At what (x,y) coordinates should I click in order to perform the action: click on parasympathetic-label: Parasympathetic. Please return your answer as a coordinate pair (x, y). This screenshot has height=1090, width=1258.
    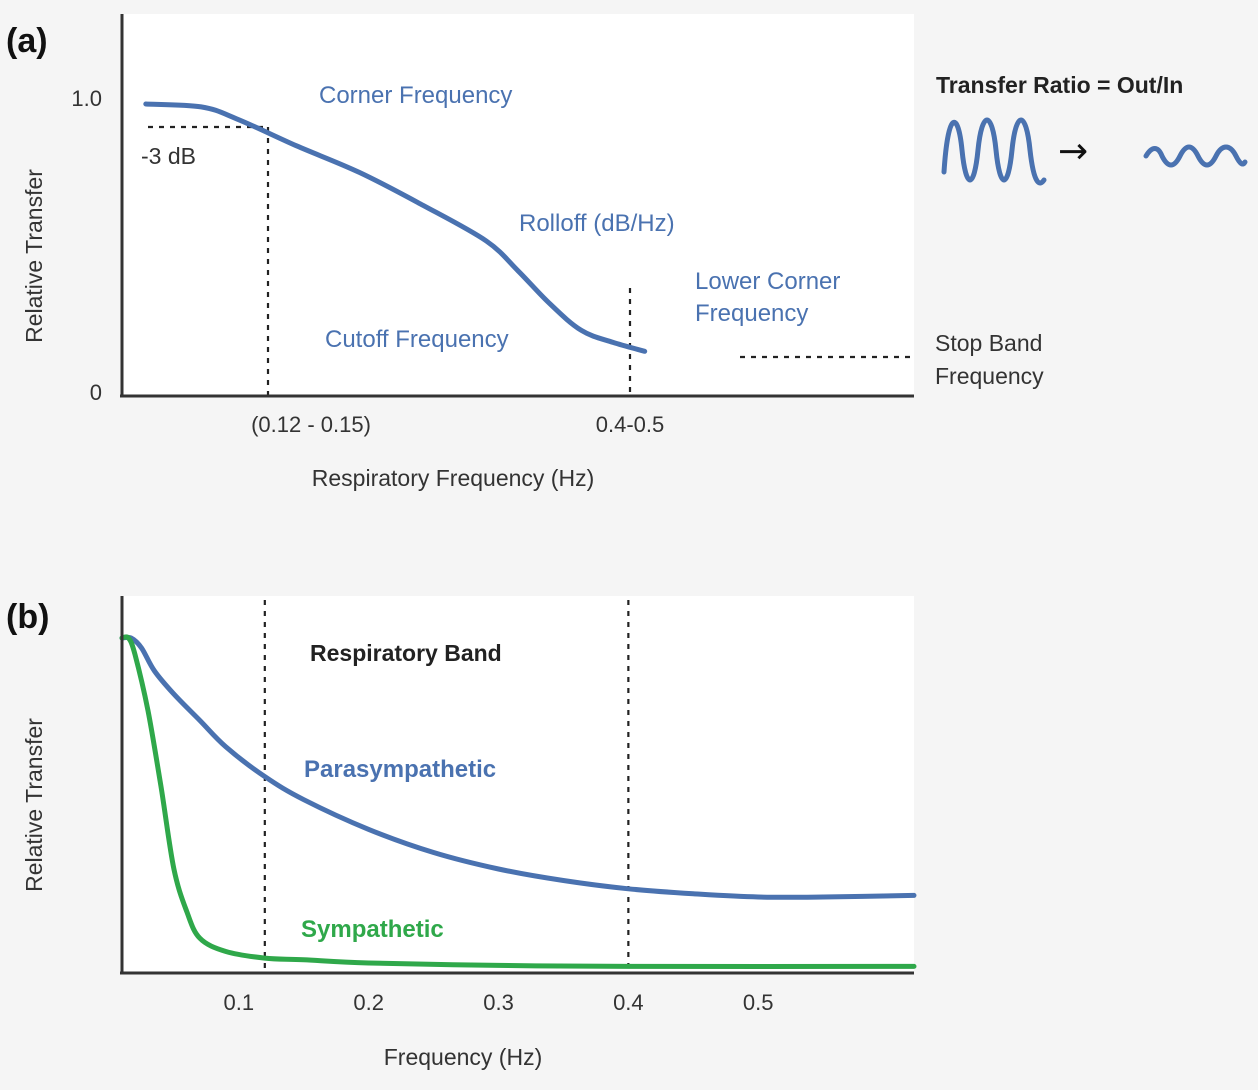
    Looking at the image, I should click on (400, 769).